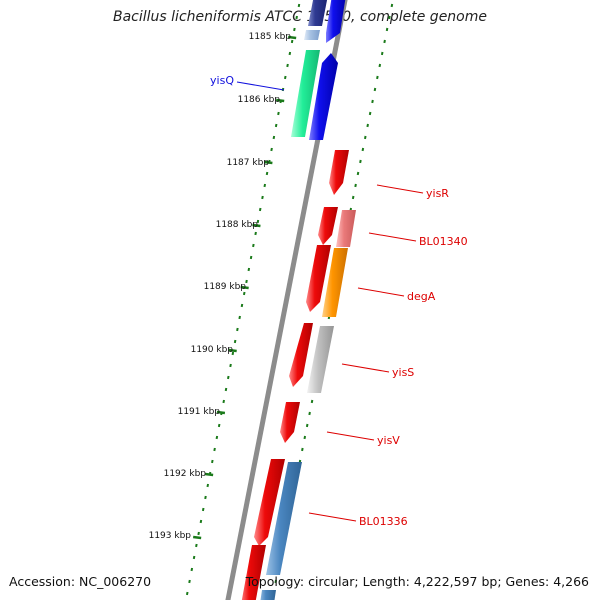  Describe the element at coordinates (346, 228) in the screenshot. I see `gene-feature-BL01340` at that location.